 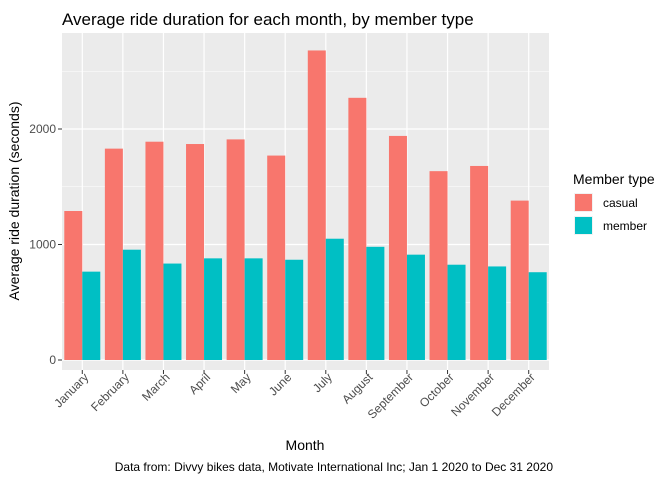 I want to click on bar-member-january, so click(x=91, y=315).